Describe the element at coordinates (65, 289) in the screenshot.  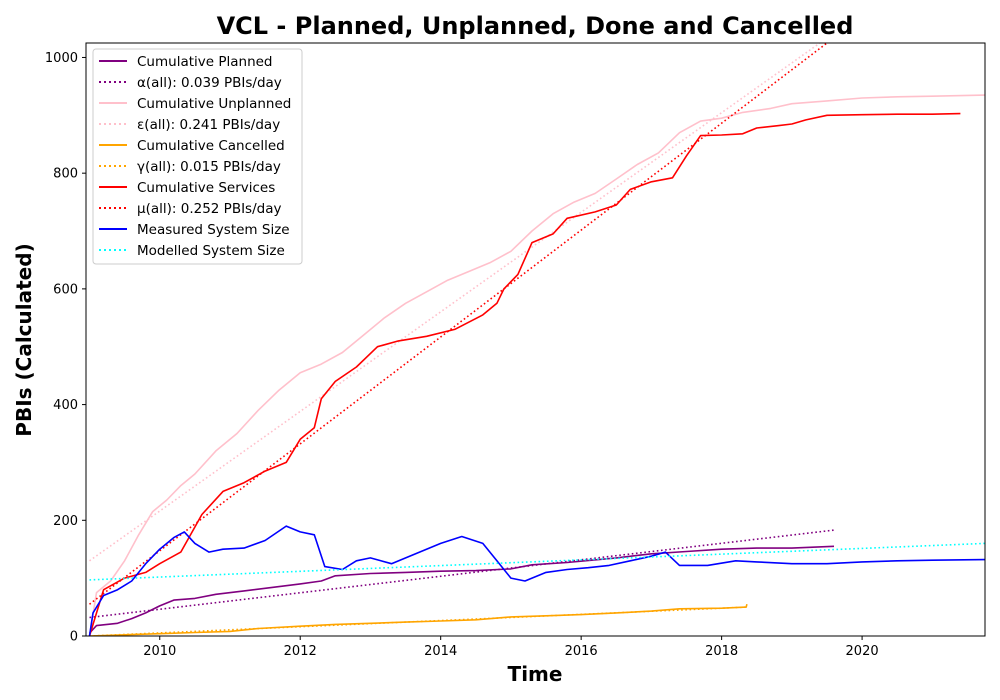
I see `y-tick-label: 600` at that location.